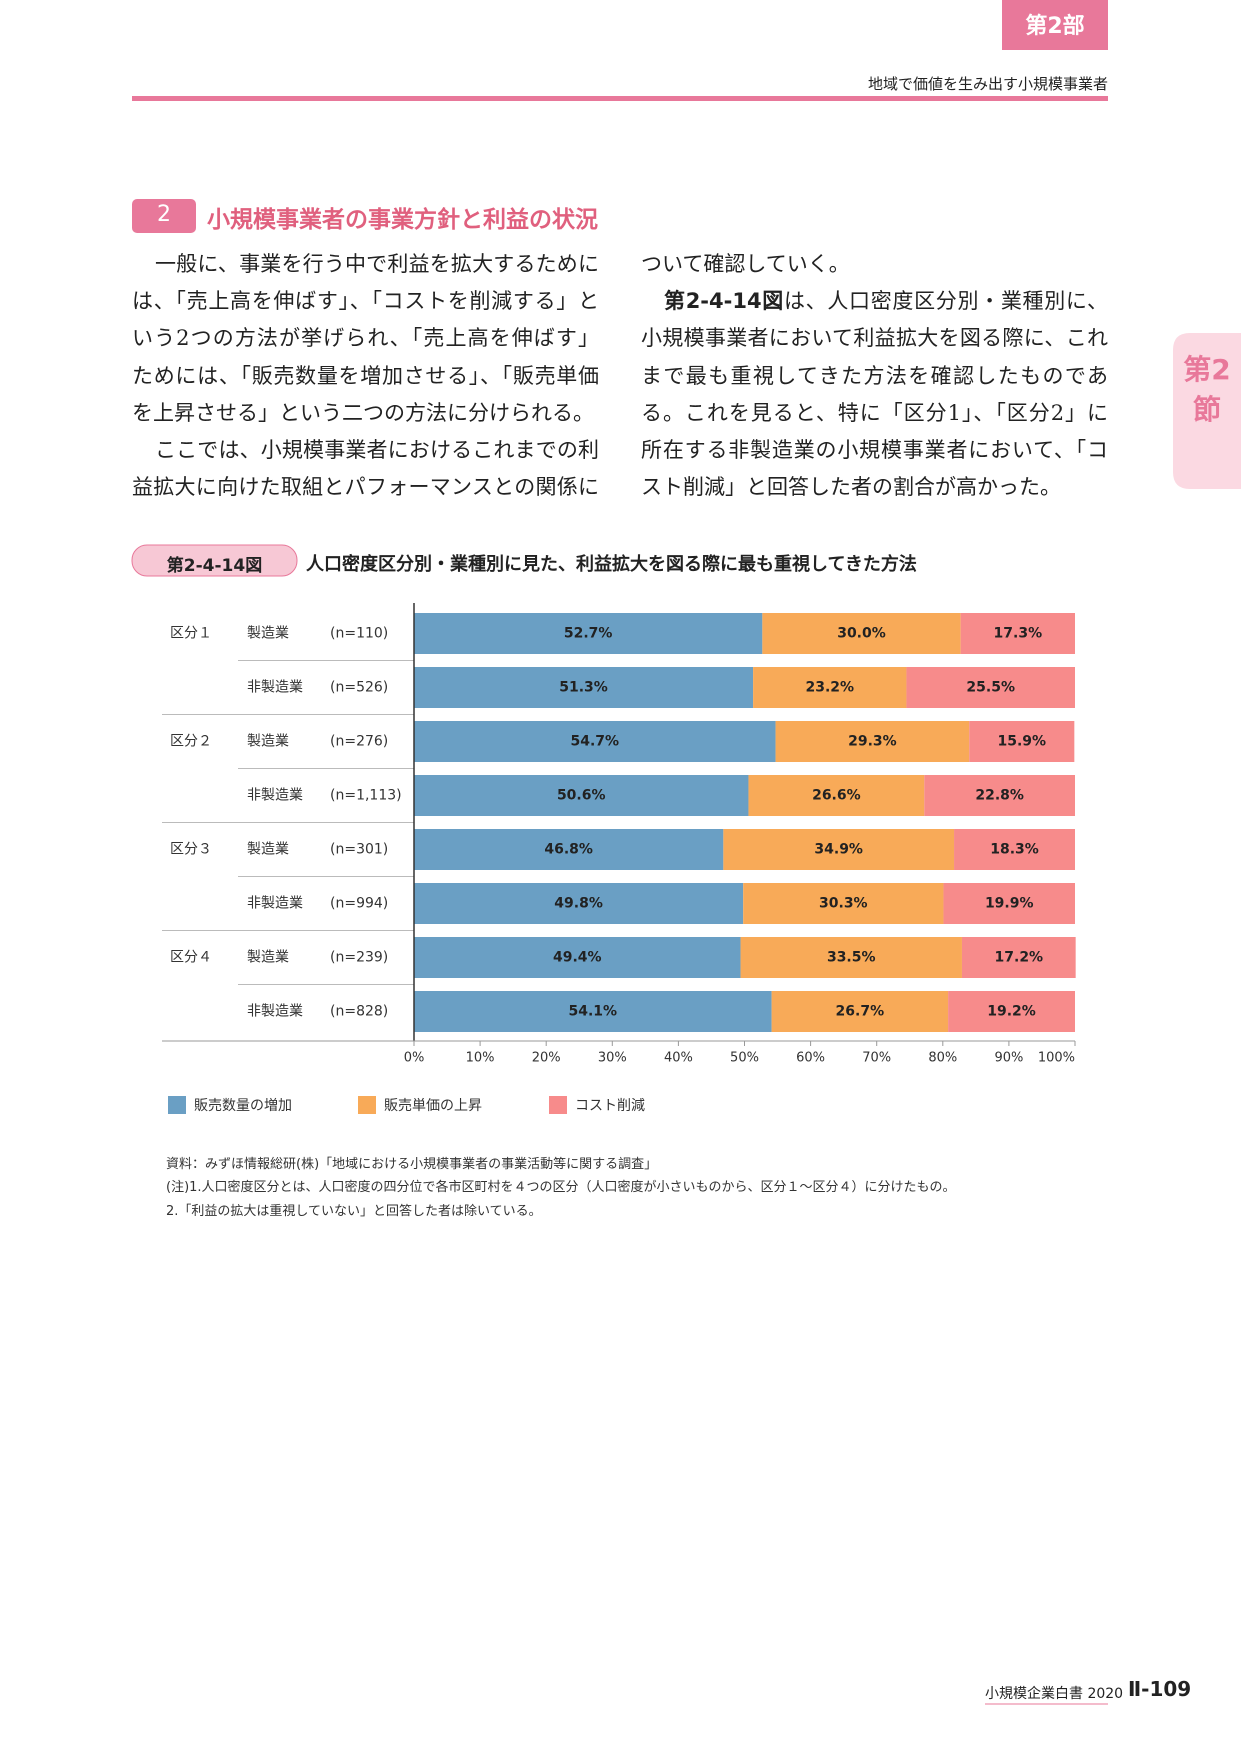 The image size is (1241, 1754). What do you see at coordinates (366, 796) in the screenshot?
I see `sample-size-label: (n=1,113)` at bounding box center [366, 796].